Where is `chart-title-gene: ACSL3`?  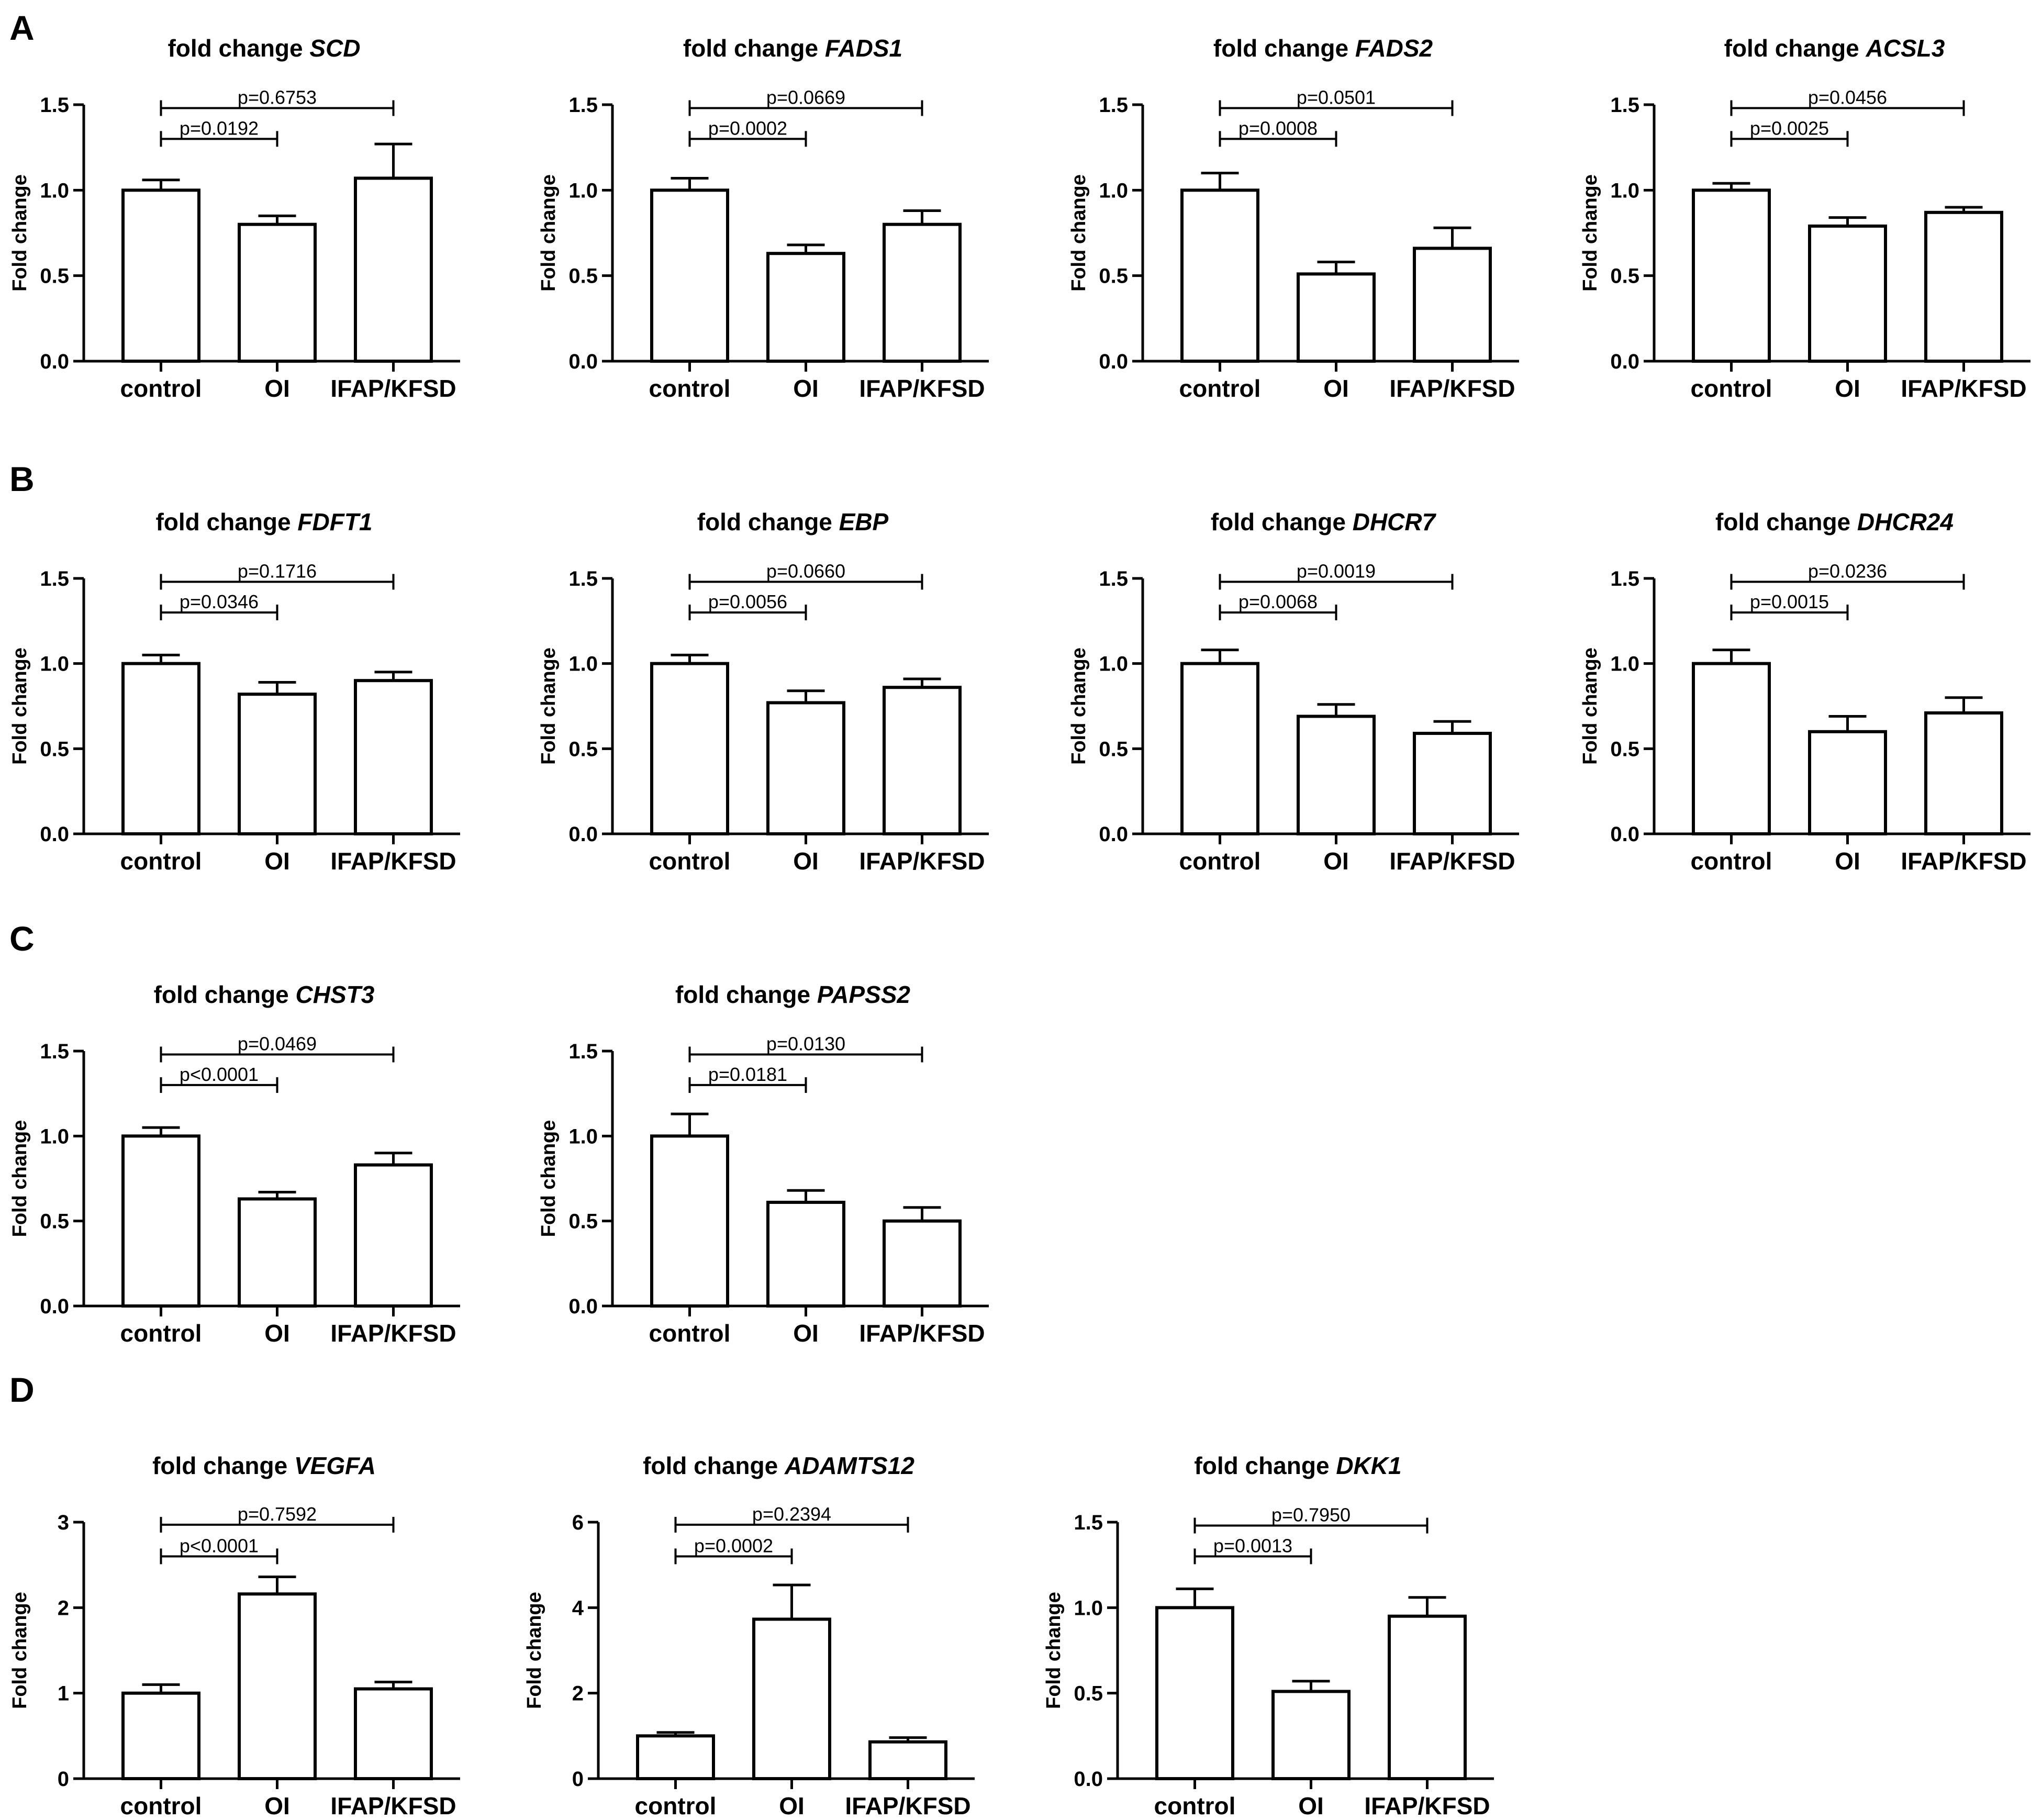 chart-title-gene: ACSL3 is located at coordinates (1905, 48).